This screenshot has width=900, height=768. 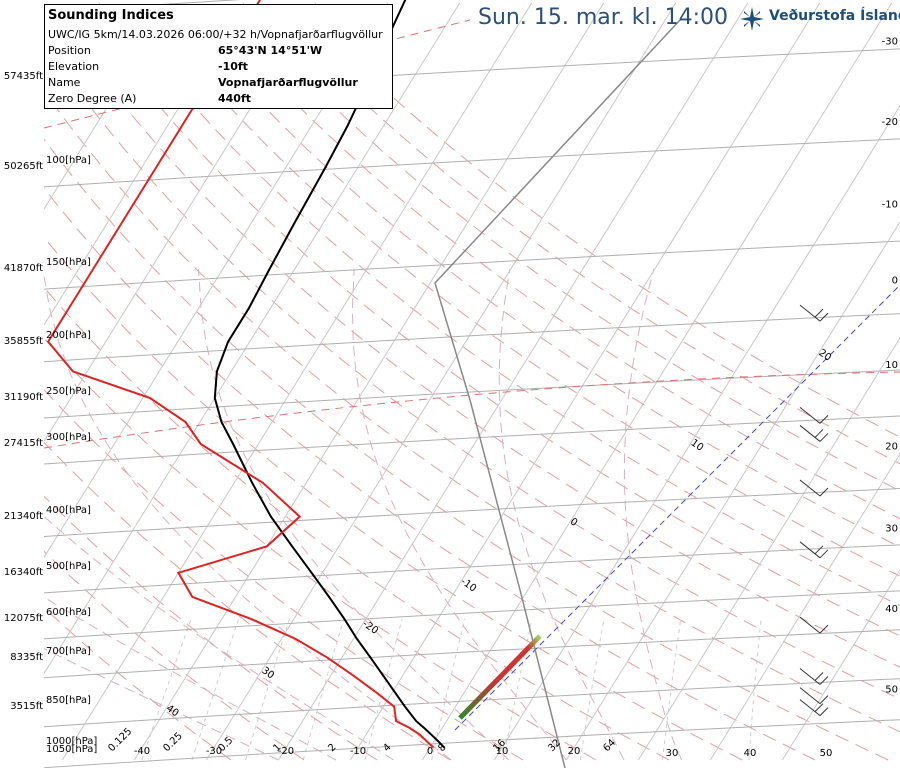 What do you see at coordinates (697, 445) in the screenshot?
I see `isotherm-label: 10` at bounding box center [697, 445].